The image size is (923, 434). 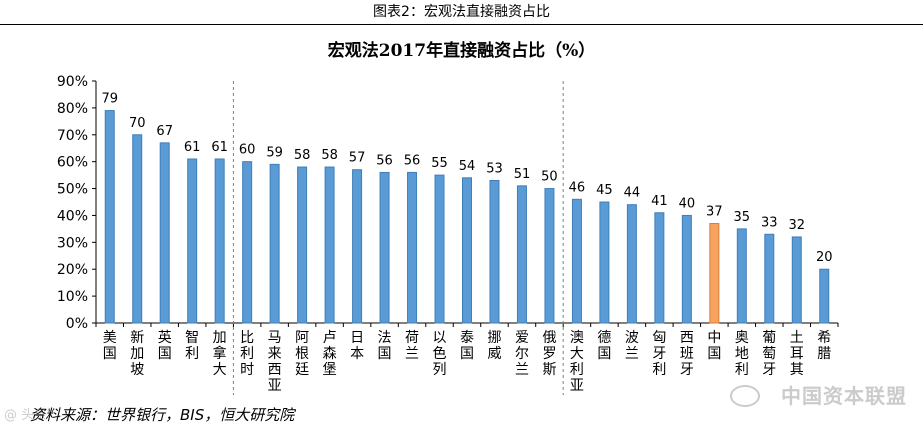 What do you see at coordinates (549, 177) in the screenshot?
I see `data-label: 50` at bounding box center [549, 177].